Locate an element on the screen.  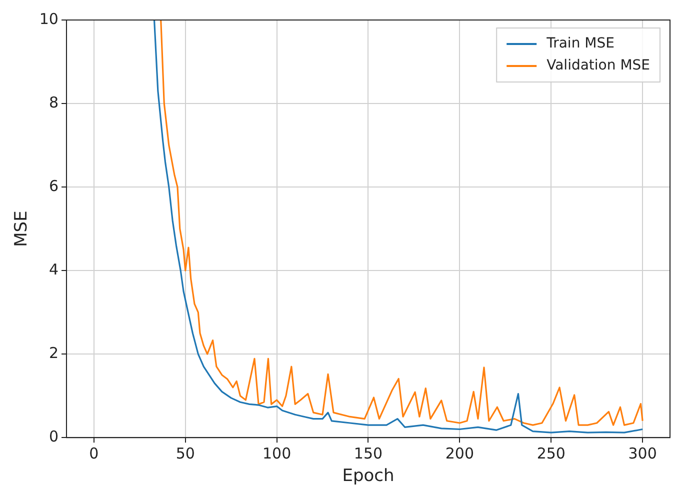
y-axis-title: MSE is located at coordinates (22, 228).